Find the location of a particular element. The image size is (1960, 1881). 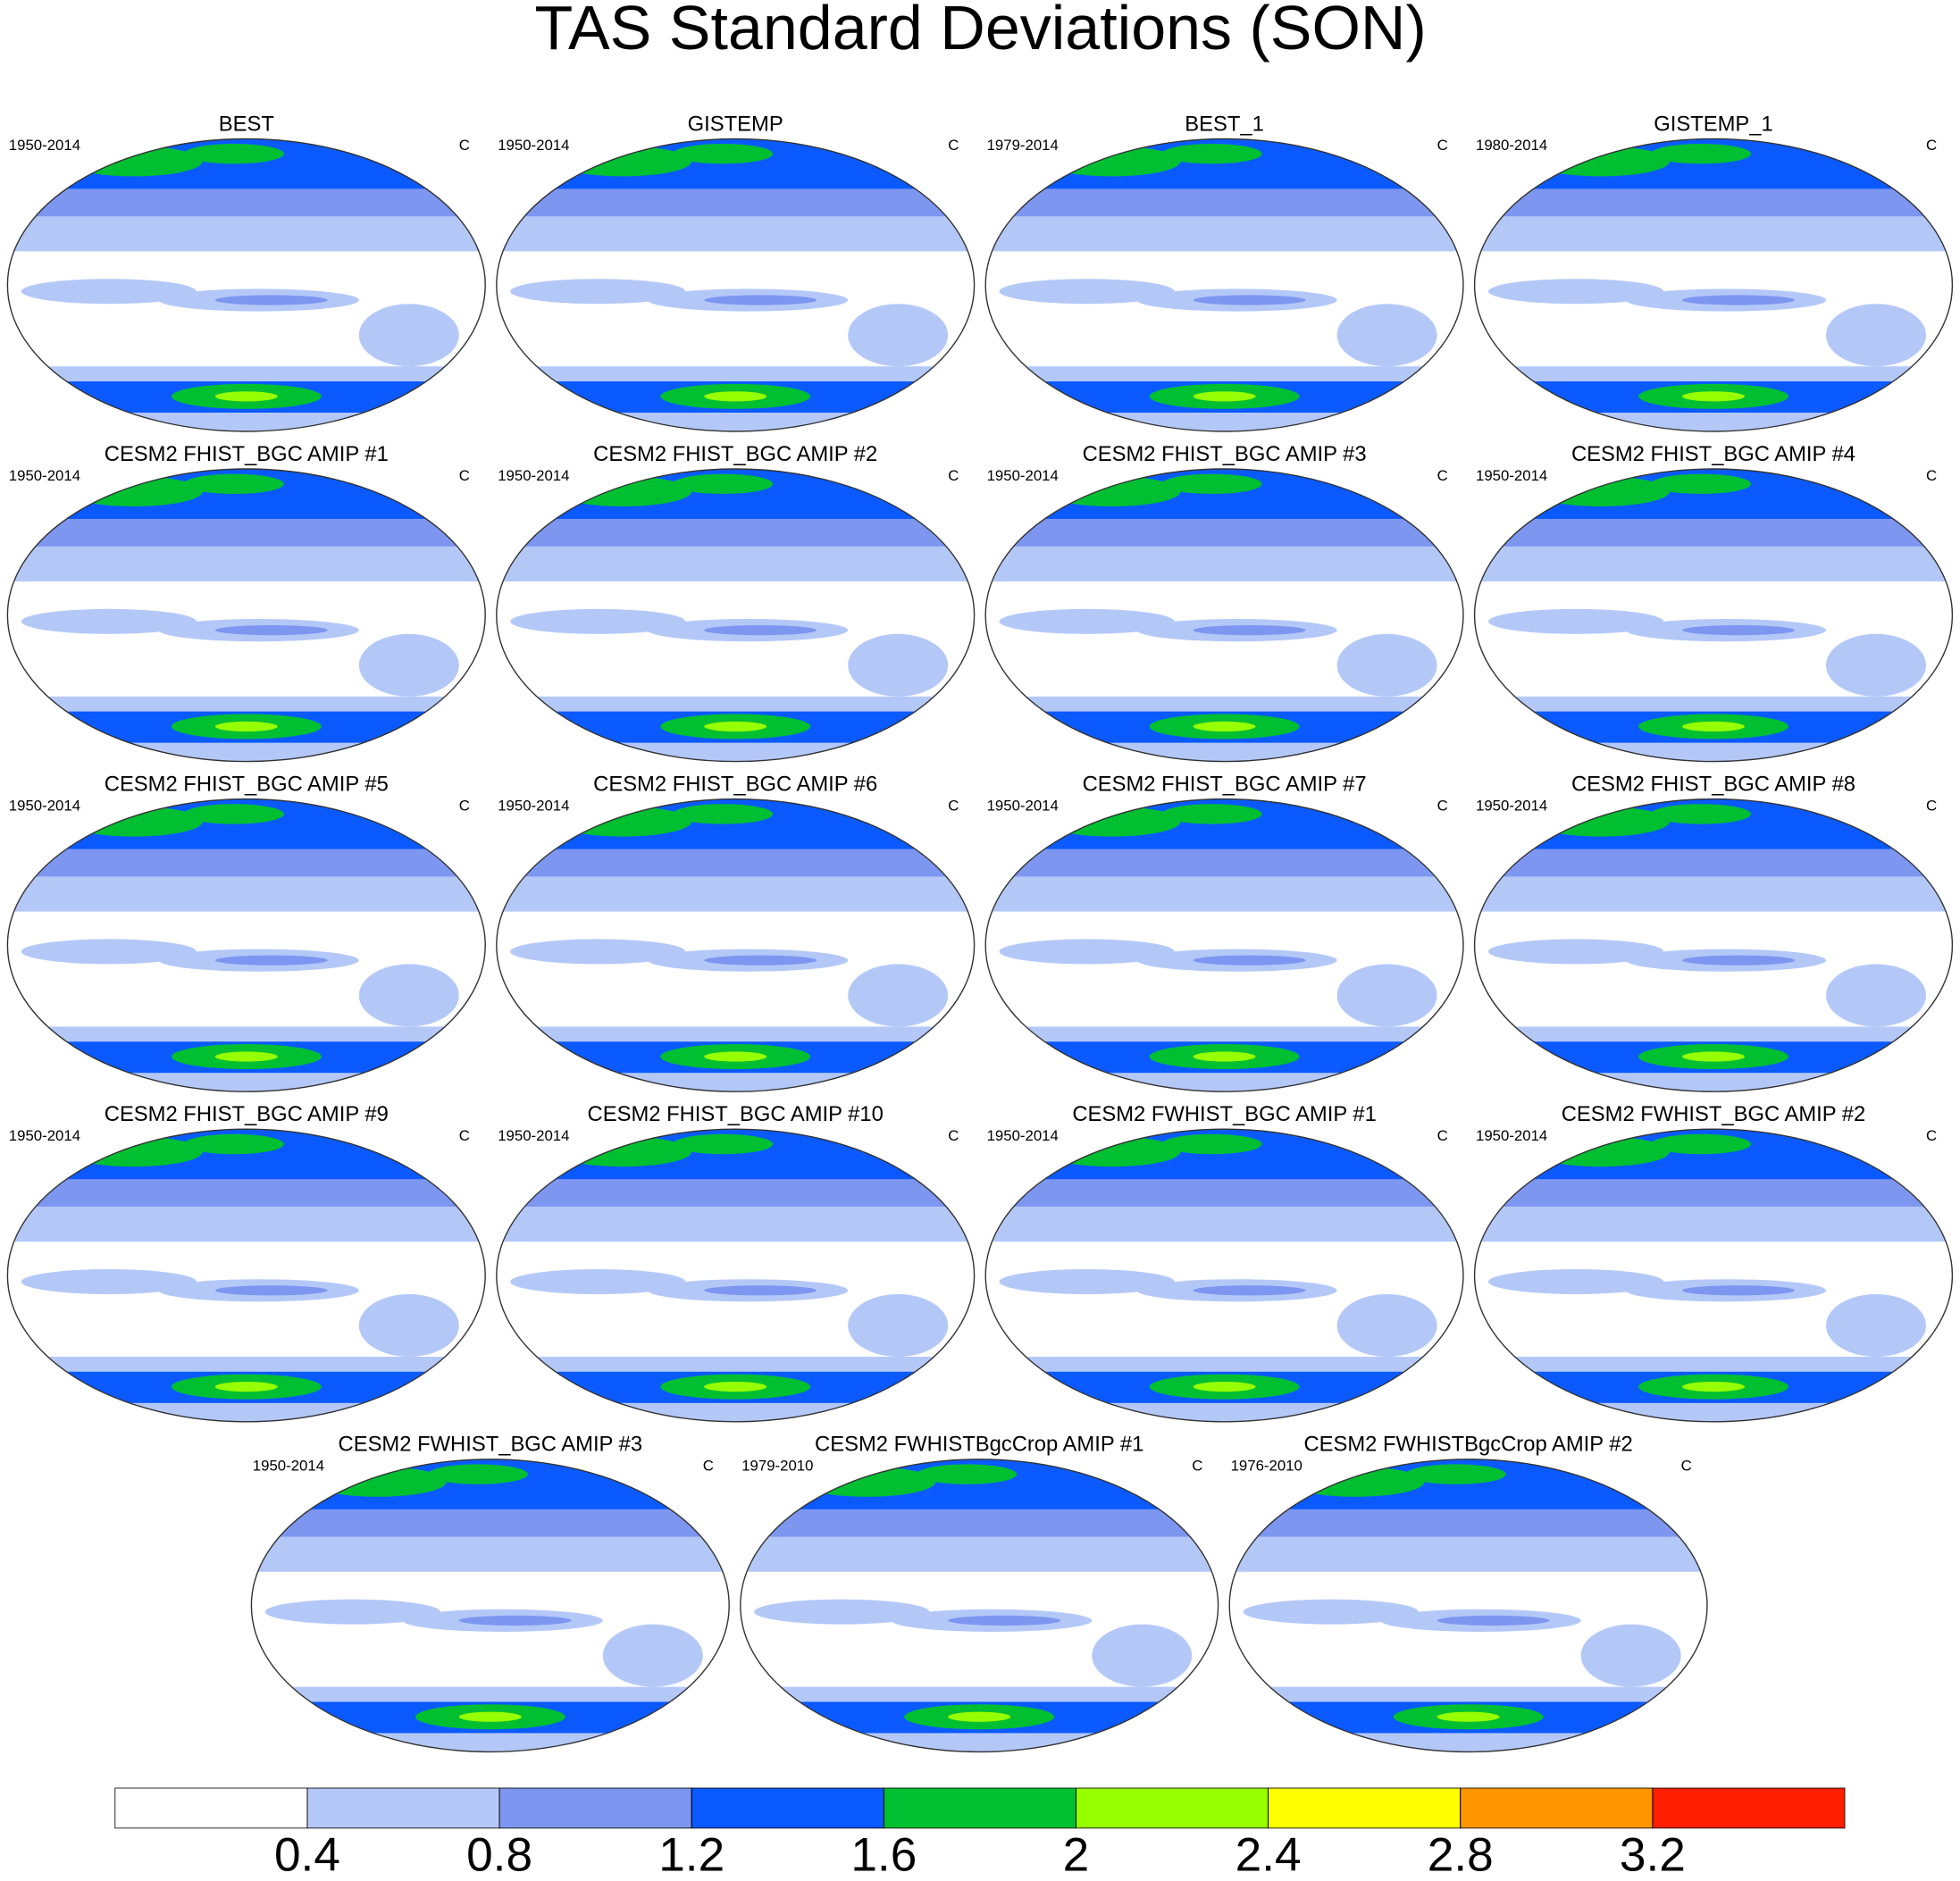

panel-title: BEST_1 is located at coordinates (1224, 124).